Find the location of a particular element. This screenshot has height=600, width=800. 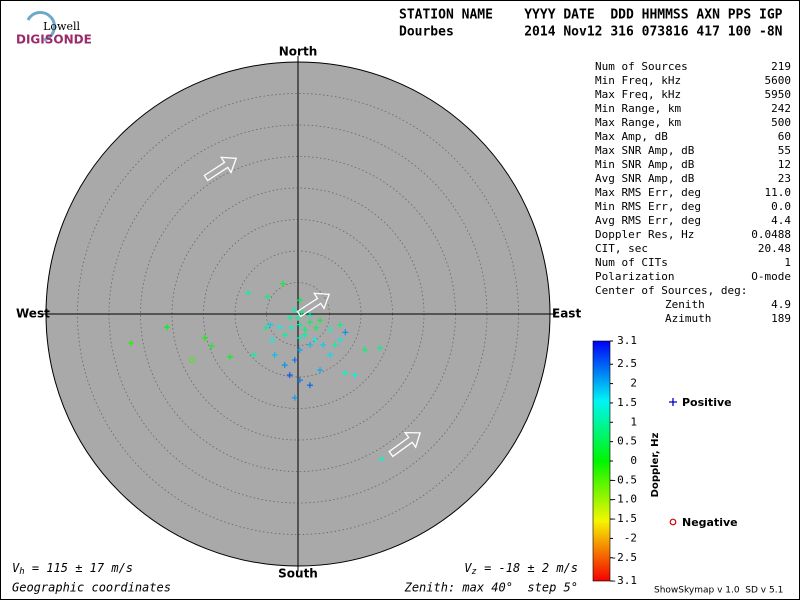

legend-negative-symbol is located at coordinates (673, 522).